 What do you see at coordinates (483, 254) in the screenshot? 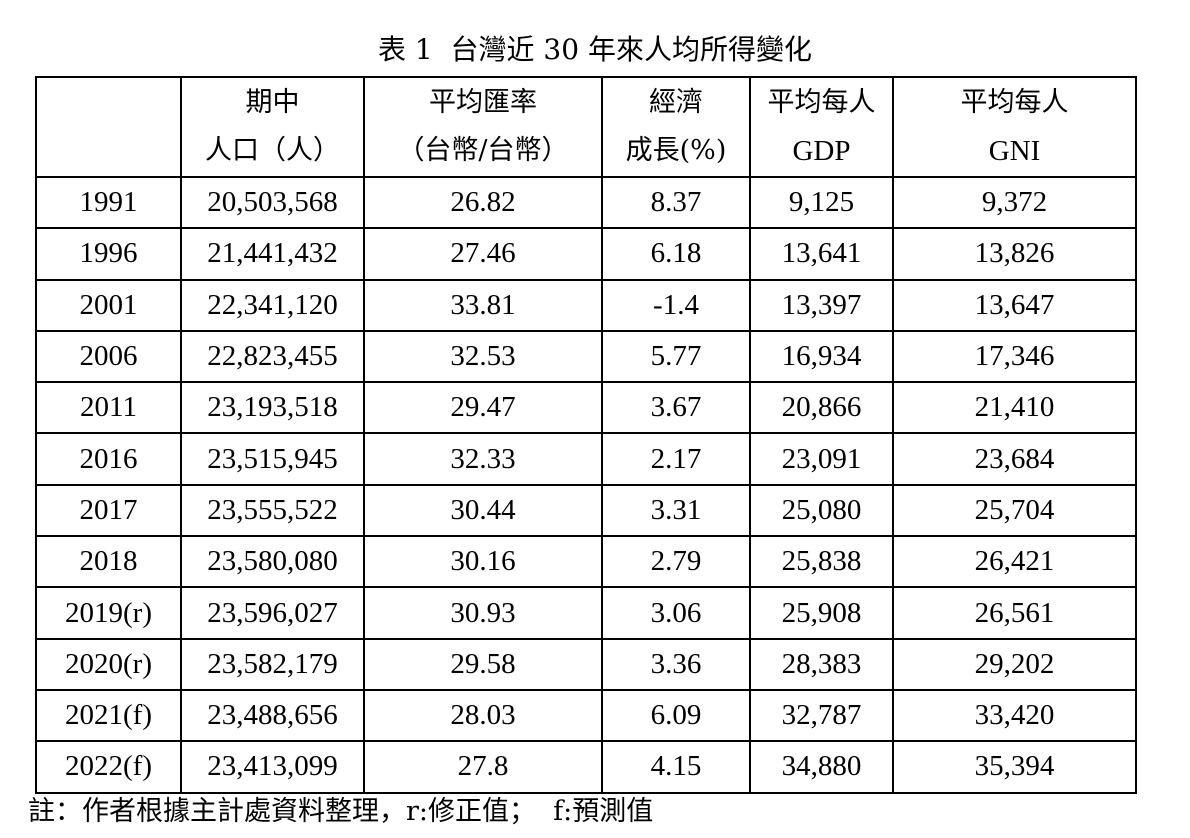
I see `cell-exchange-rate: 27.46` at bounding box center [483, 254].